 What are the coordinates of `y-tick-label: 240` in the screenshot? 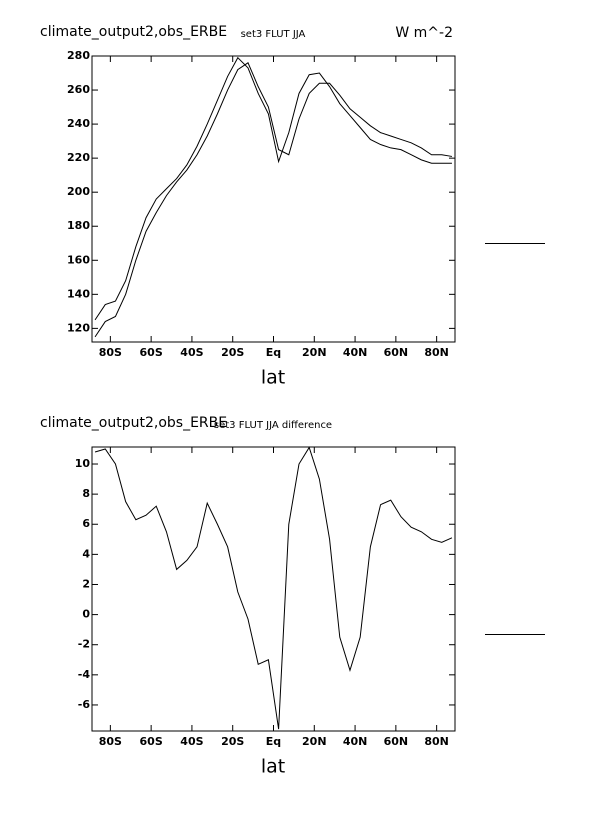 It's located at (78, 123).